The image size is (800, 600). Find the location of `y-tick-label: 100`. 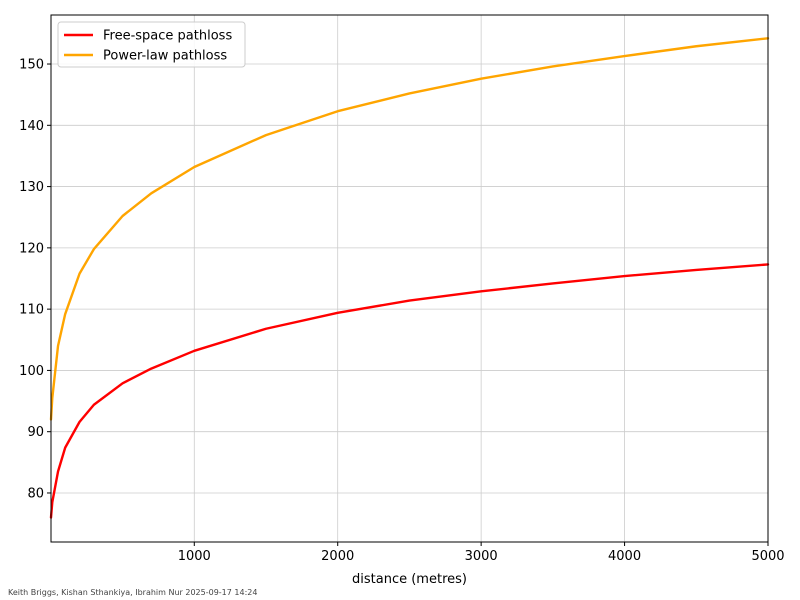

y-tick-label: 100 is located at coordinates (31, 371).